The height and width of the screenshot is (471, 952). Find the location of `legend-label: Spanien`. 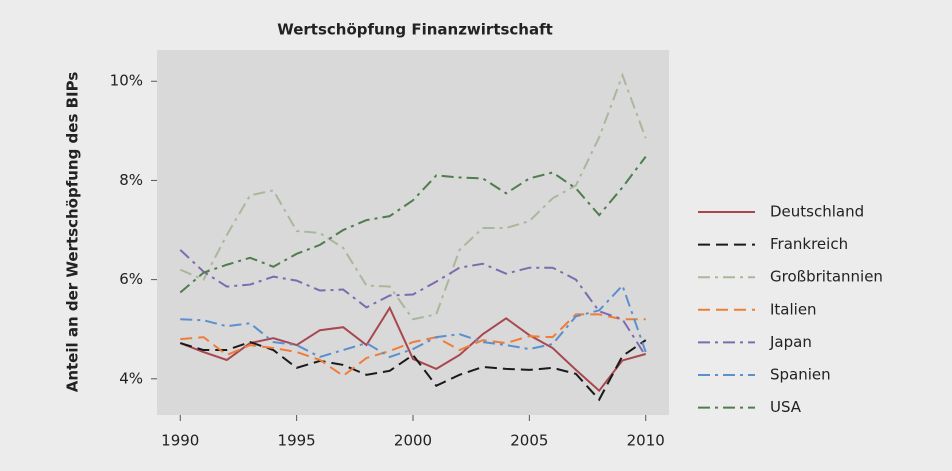

legend-label: Spanien is located at coordinates (800, 375).